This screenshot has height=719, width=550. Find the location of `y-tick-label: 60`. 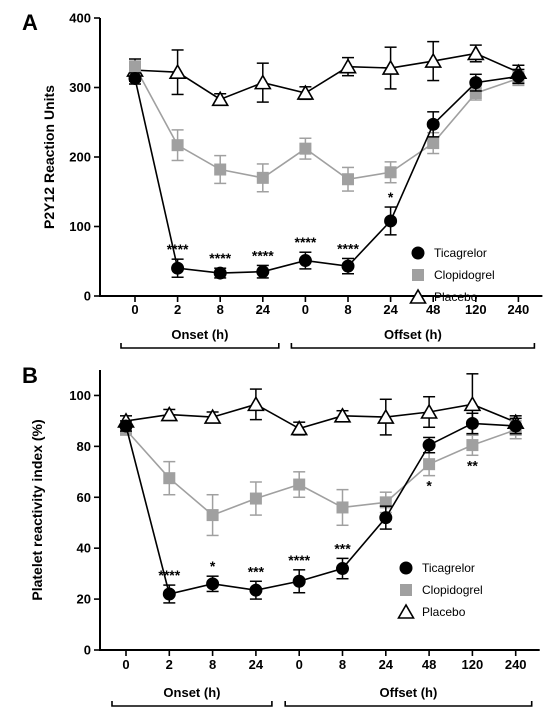

y-tick-label: 60 is located at coordinates (84, 497).